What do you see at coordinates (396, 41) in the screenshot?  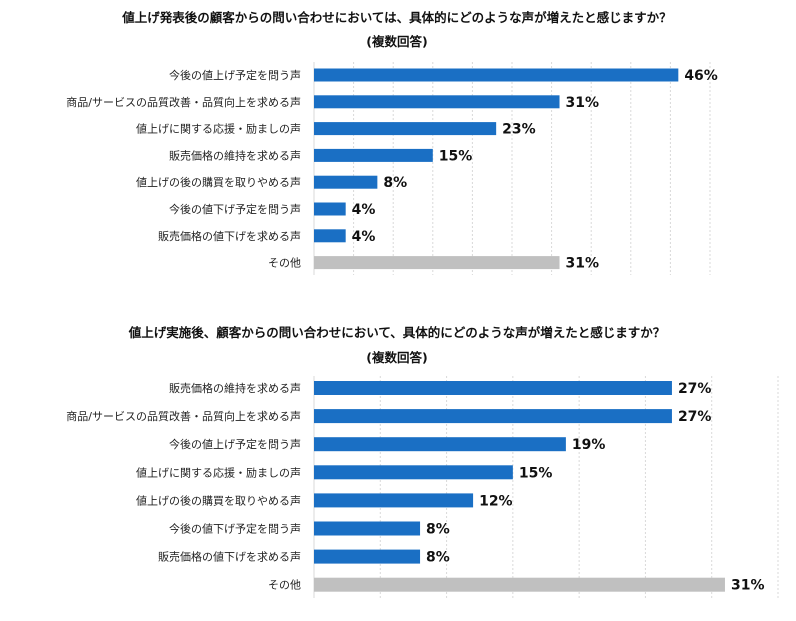 I see `chart1-subtitle: (複数回答)` at bounding box center [396, 41].